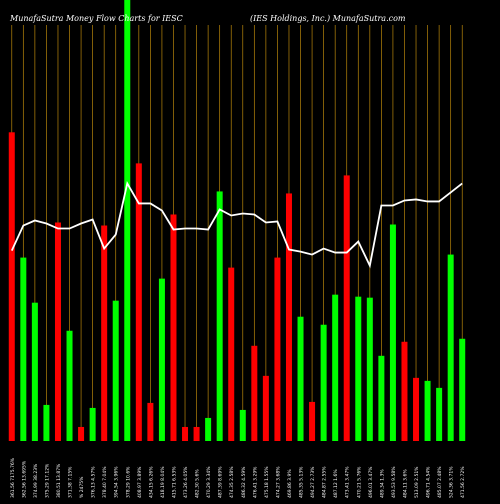 This screenshot has height=504, width=500. Describe the element at coordinates (105, 482) in the screenshot. I see `x-tick-label: 378.40 7.04%` at that location.